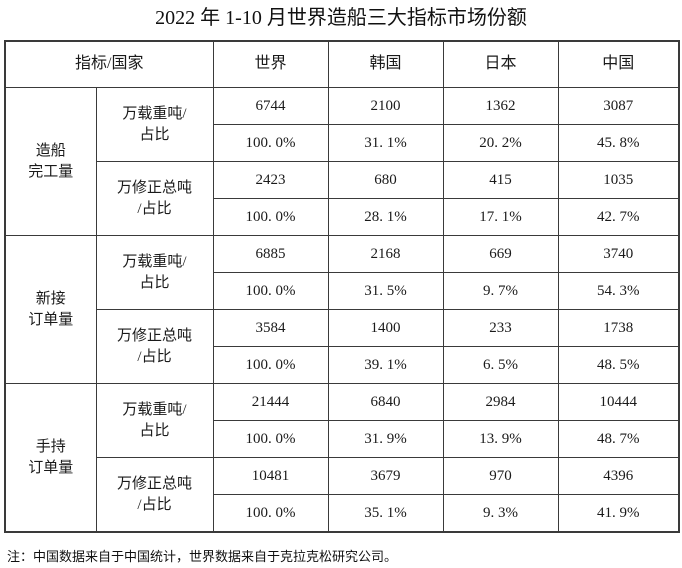  I want to click on corner-header: 指标/国家, so click(109, 64).